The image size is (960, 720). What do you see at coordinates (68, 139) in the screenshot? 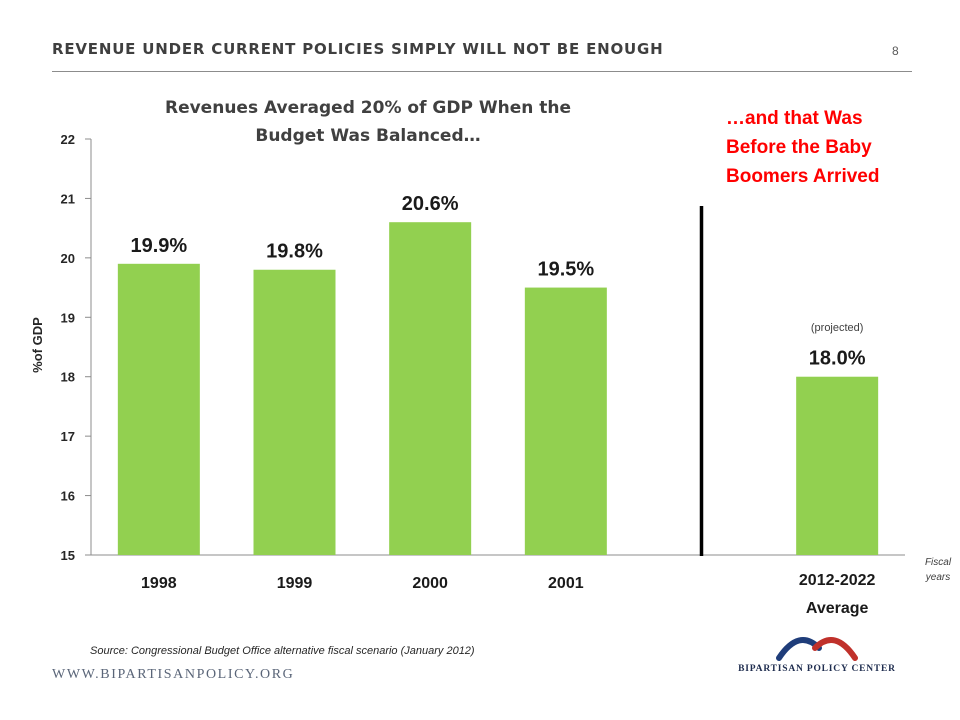
I see `y-tick-label: 22` at bounding box center [68, 139].